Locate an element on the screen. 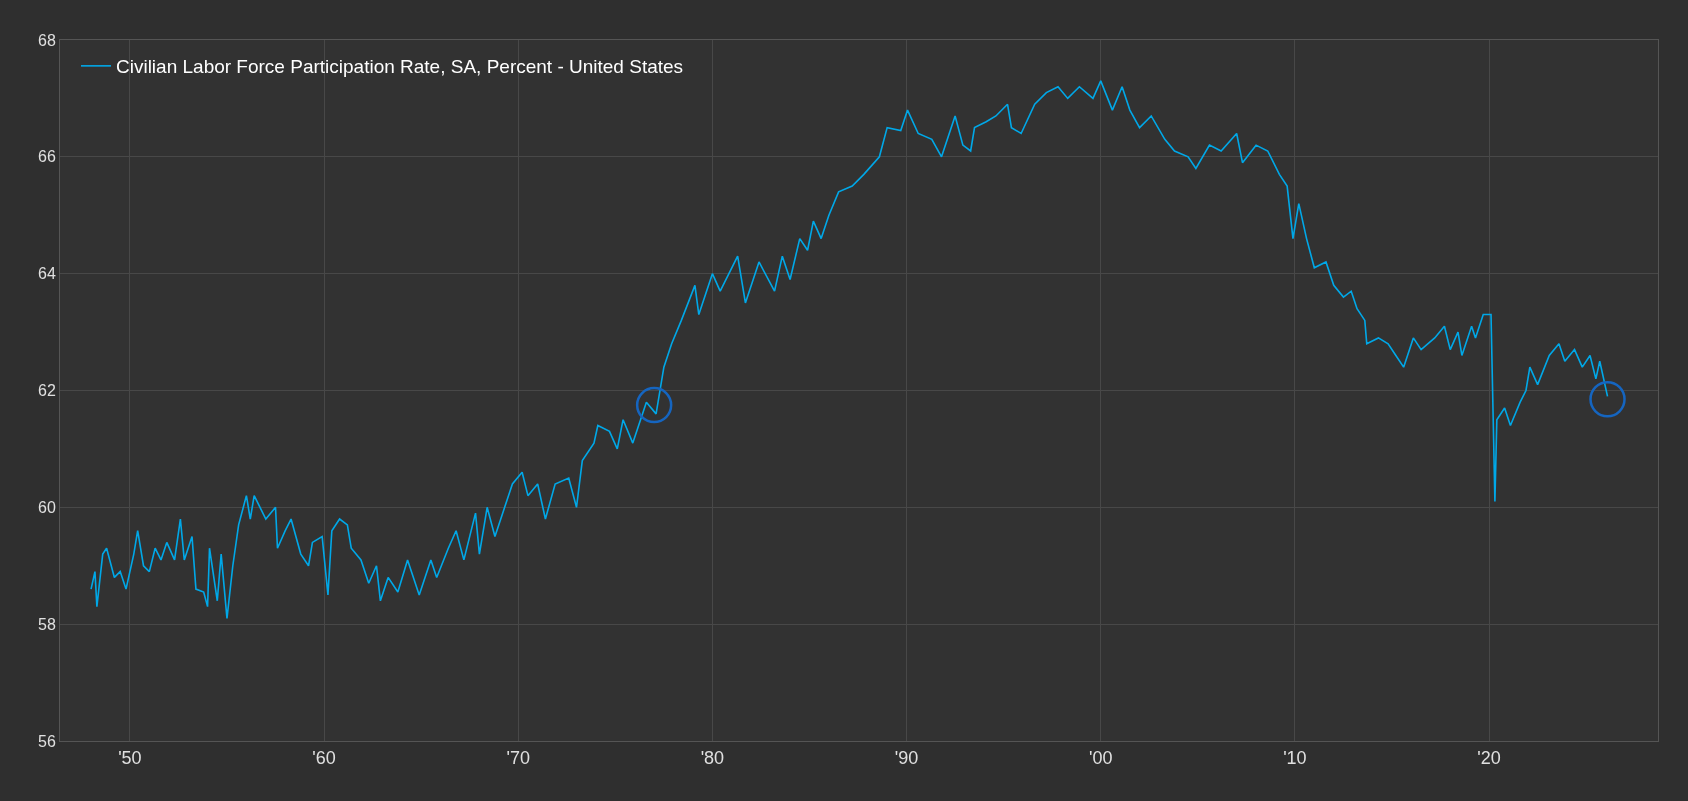 The width and height of the screenshot is (1688, 801). y-tick-label: 68 is located at coordinates (47, 40).